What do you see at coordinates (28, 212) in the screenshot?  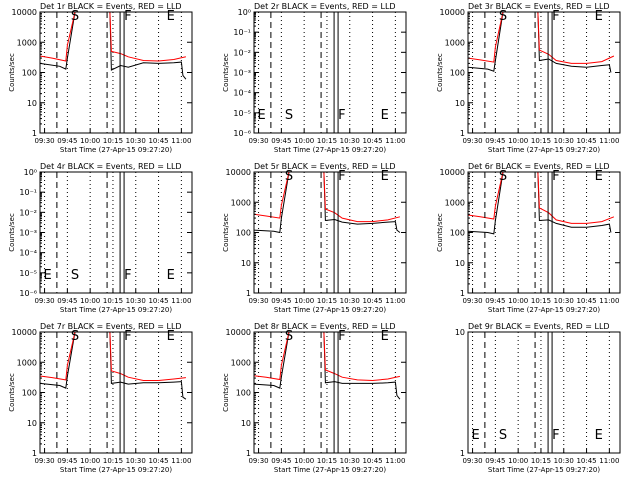 I see `y-tick-label: 10⁻²` at bounding box center [28, 212].